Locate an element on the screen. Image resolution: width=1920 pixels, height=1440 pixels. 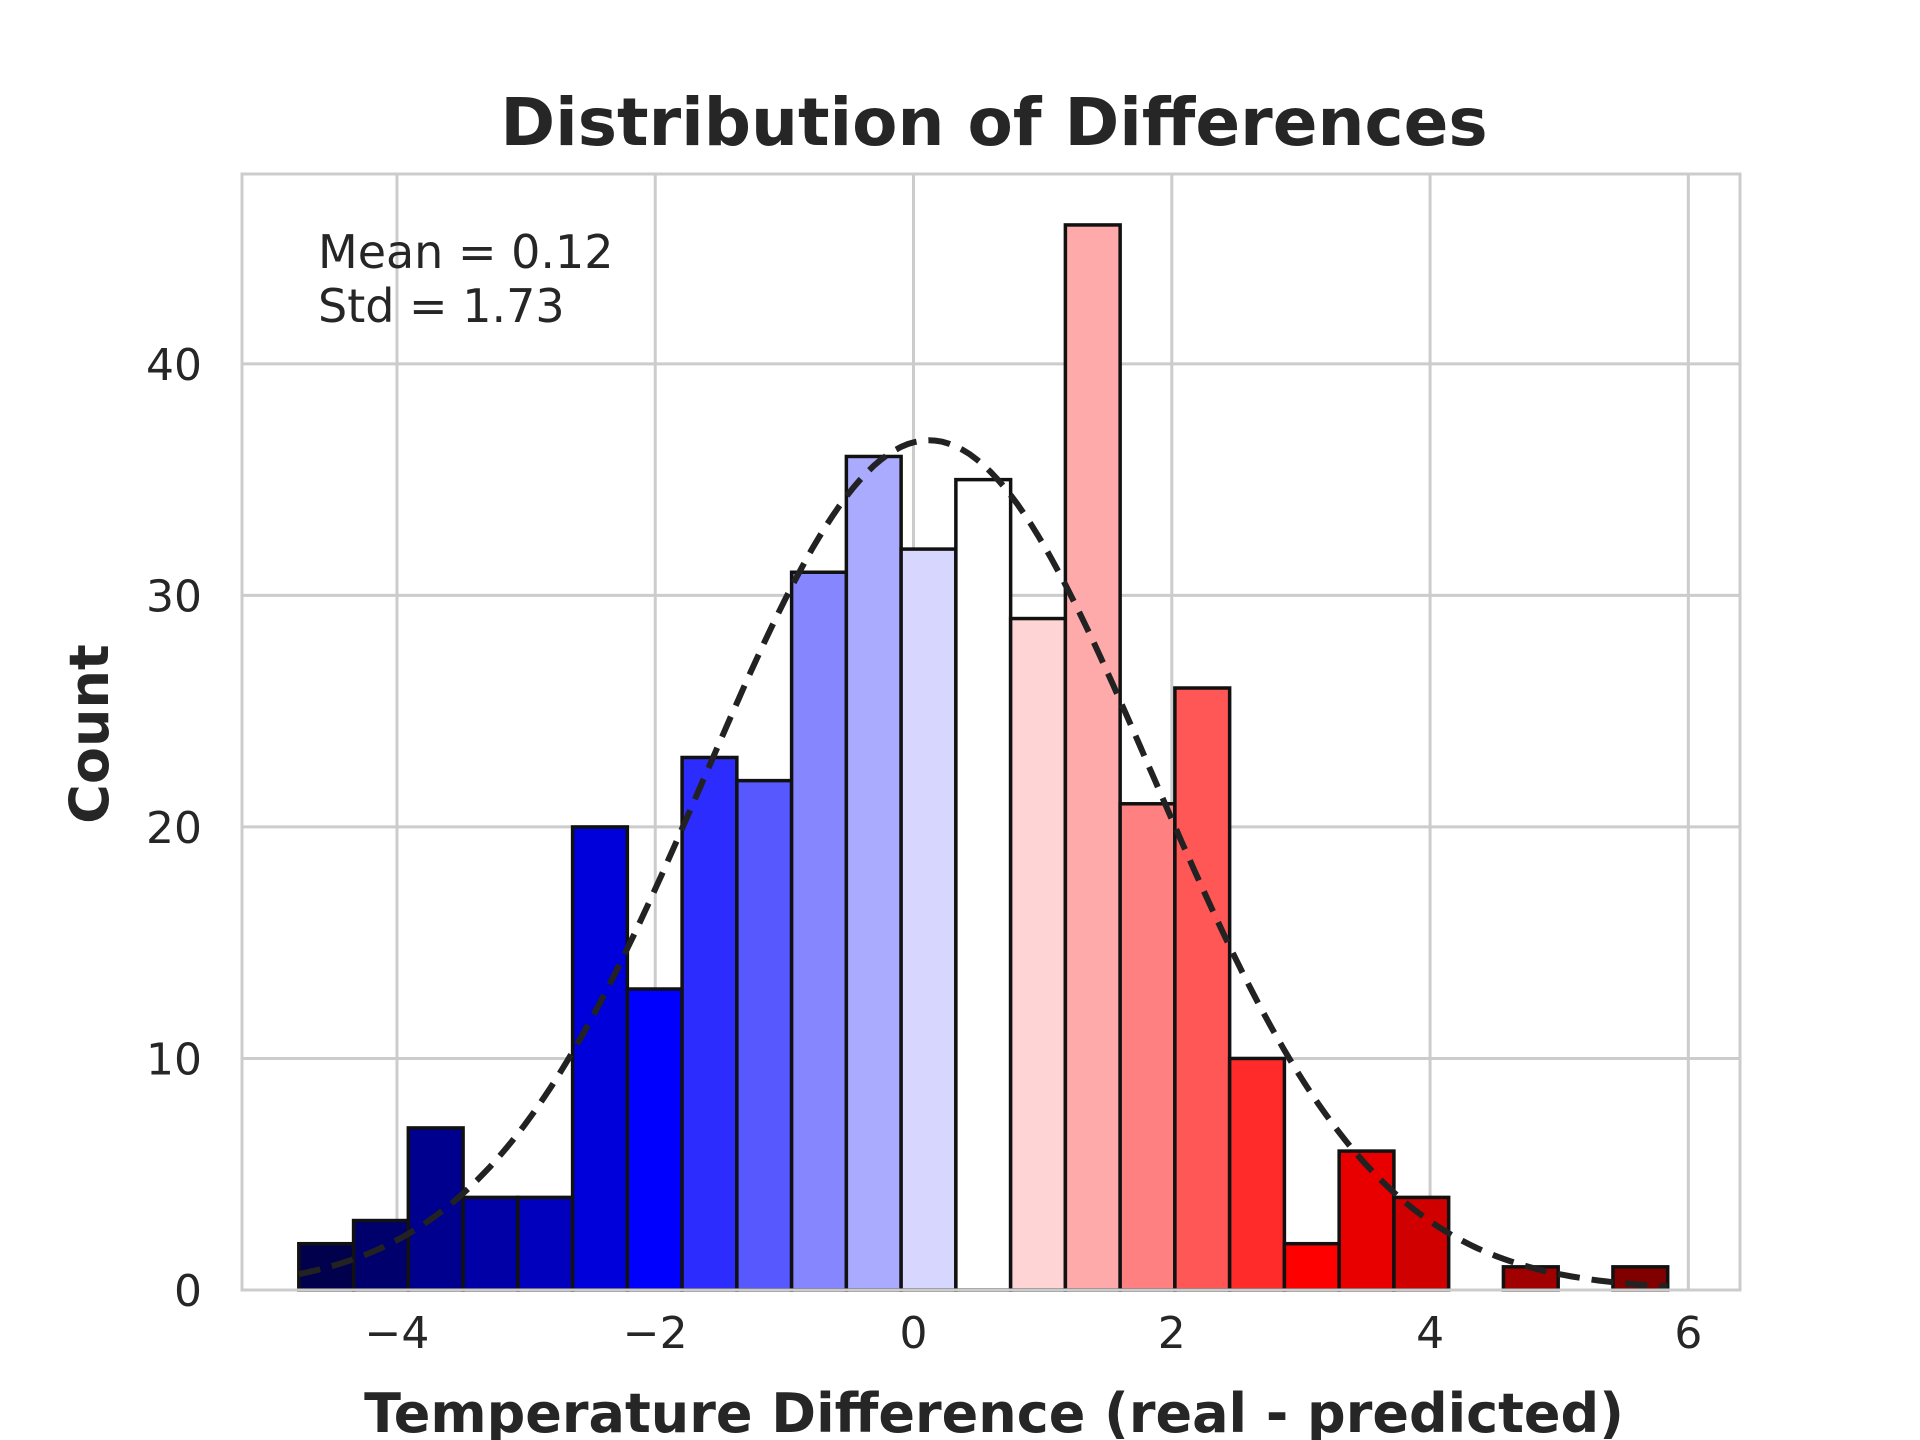
y-tick-label: 10 is located at coordinates (174, 1059).